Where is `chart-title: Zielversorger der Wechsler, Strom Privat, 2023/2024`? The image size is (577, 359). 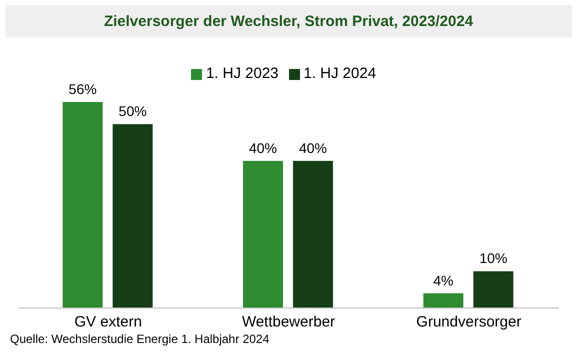
chart-title: Zielversorger der Wechsler, Strom Privat, 2023/2024 is located at coordinates (288, 21).